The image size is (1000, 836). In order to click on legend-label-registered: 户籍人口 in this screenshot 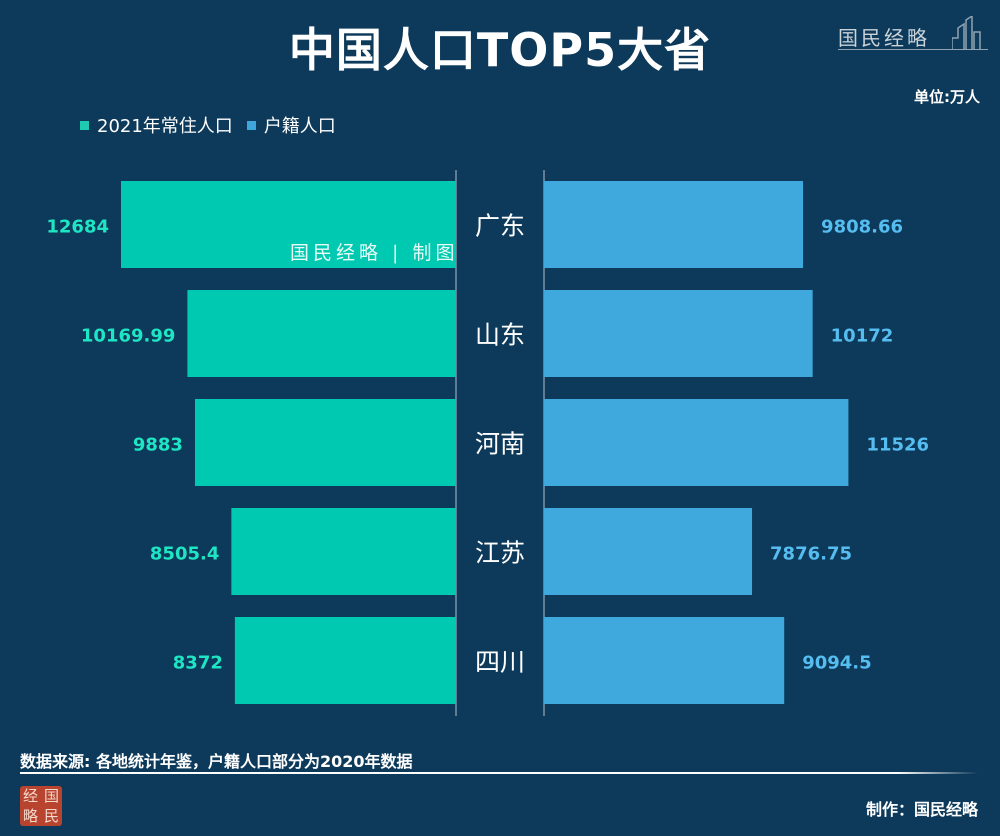, I will do `click(299, 126)`.